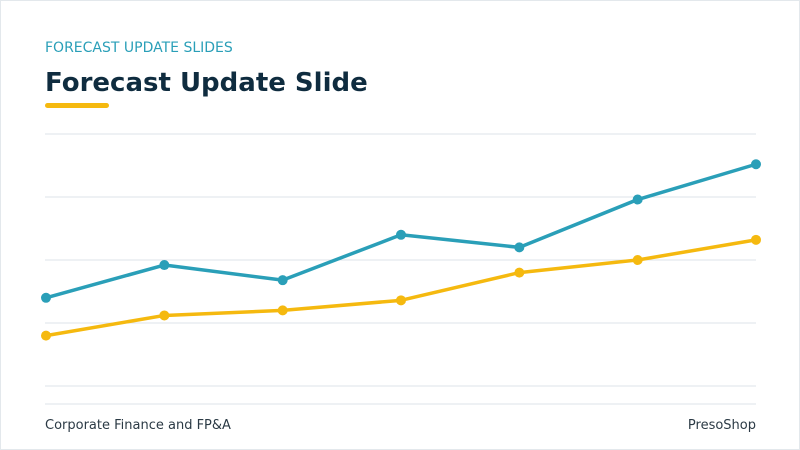 The width and height of the screenshot is (800, 450). Describe the element at coordinates (138, 425) in the screenshot. I see `footer-left: Corporate Finance and FP&A` at that location.